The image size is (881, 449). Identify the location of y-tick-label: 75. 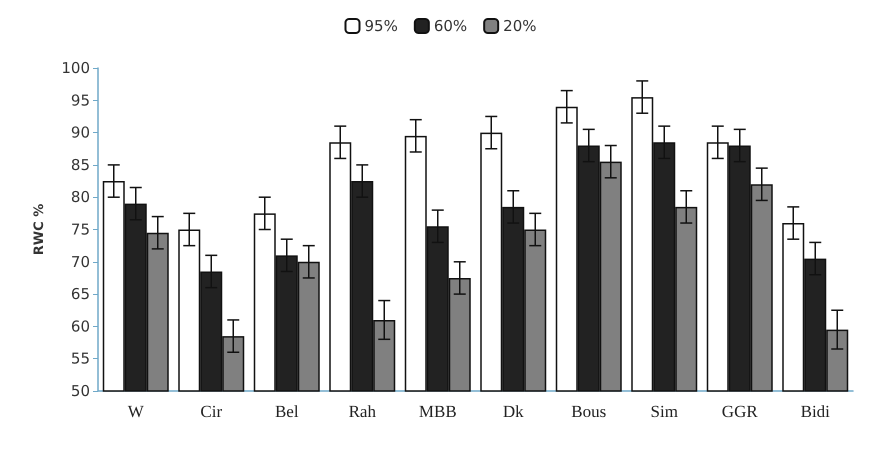
(80, 229).